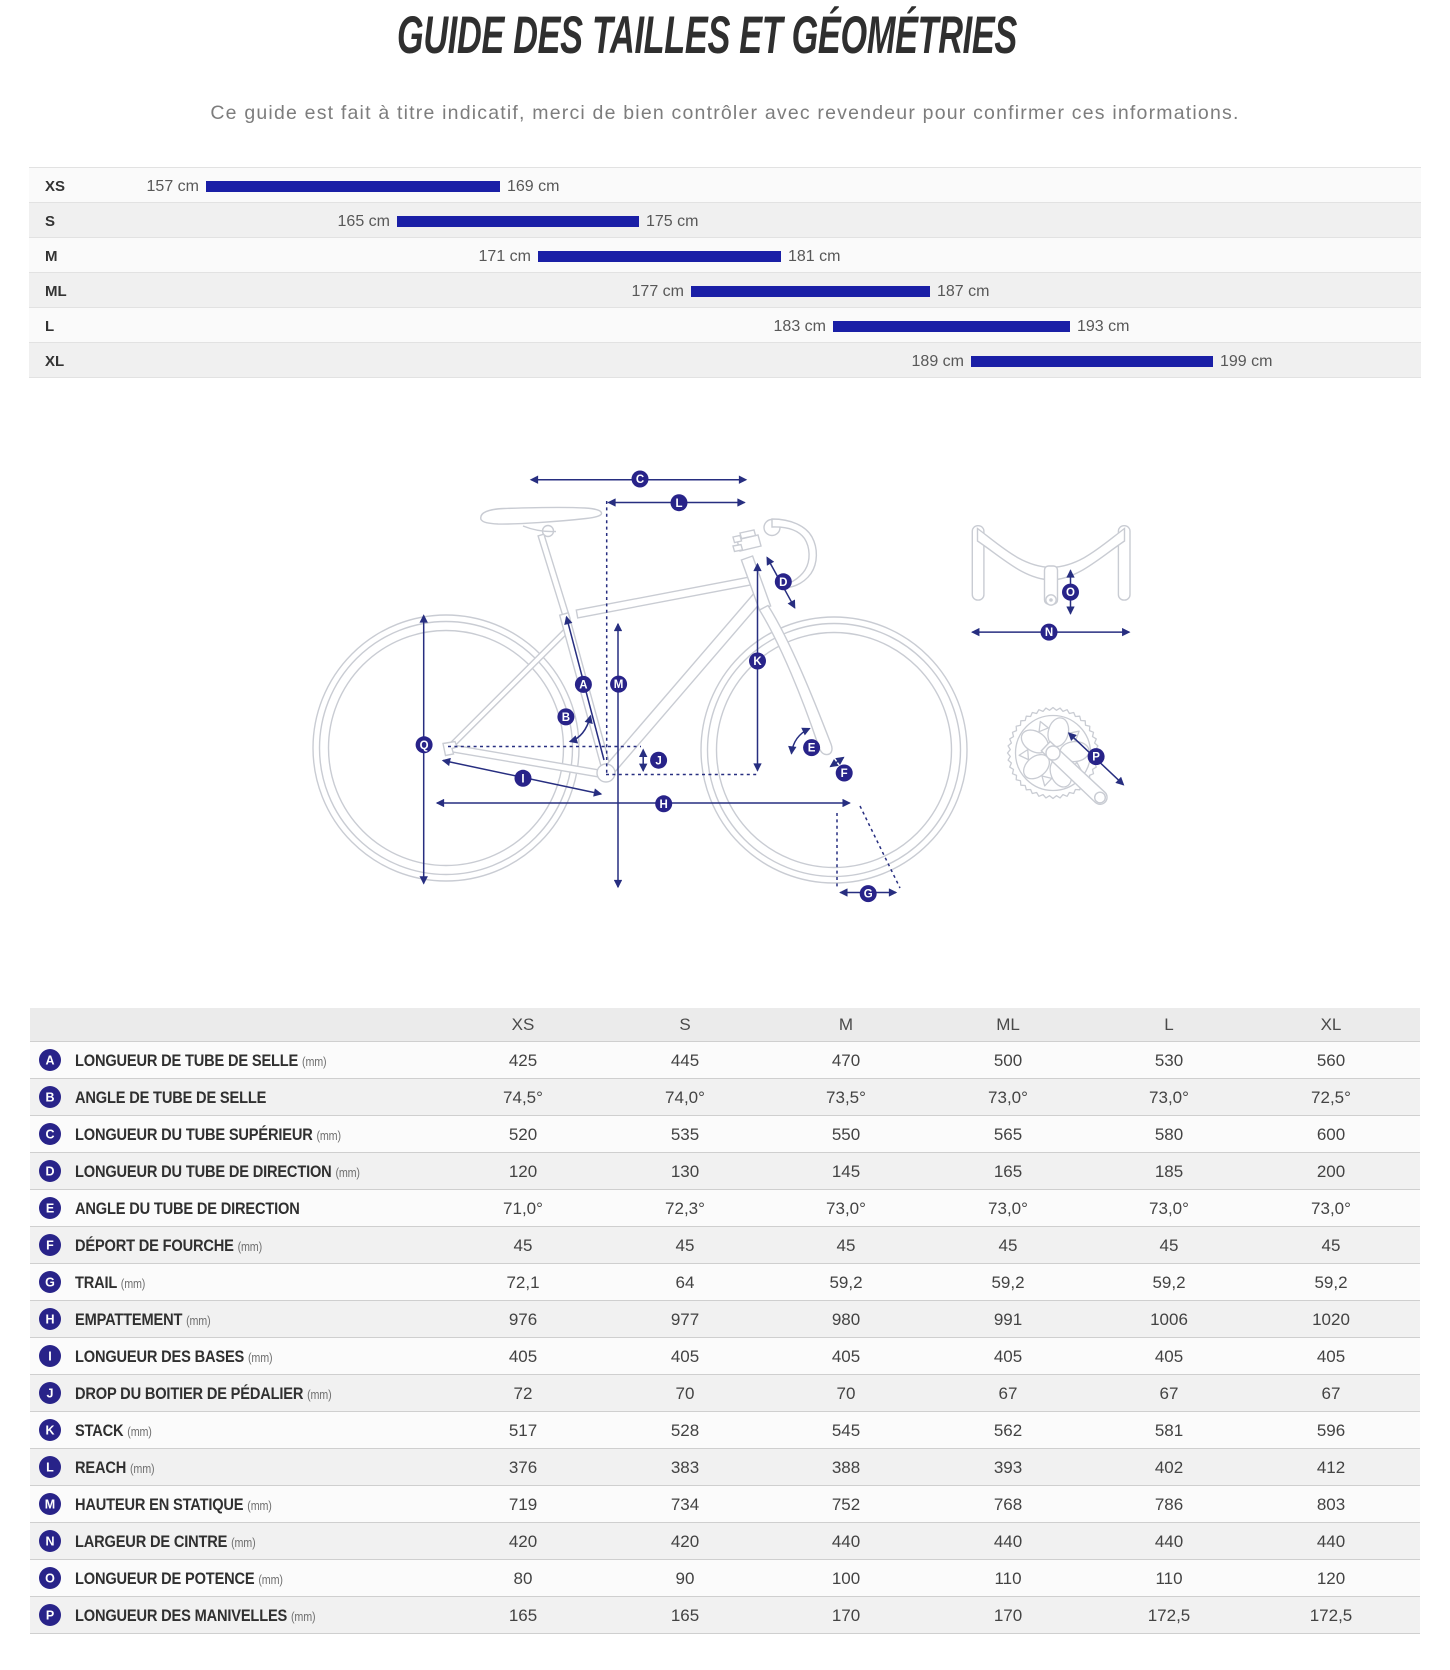  What do you see at coordinates (424, 746) in the screenshot?
I see `svg-text: Q` at bounding box center [424, 746].